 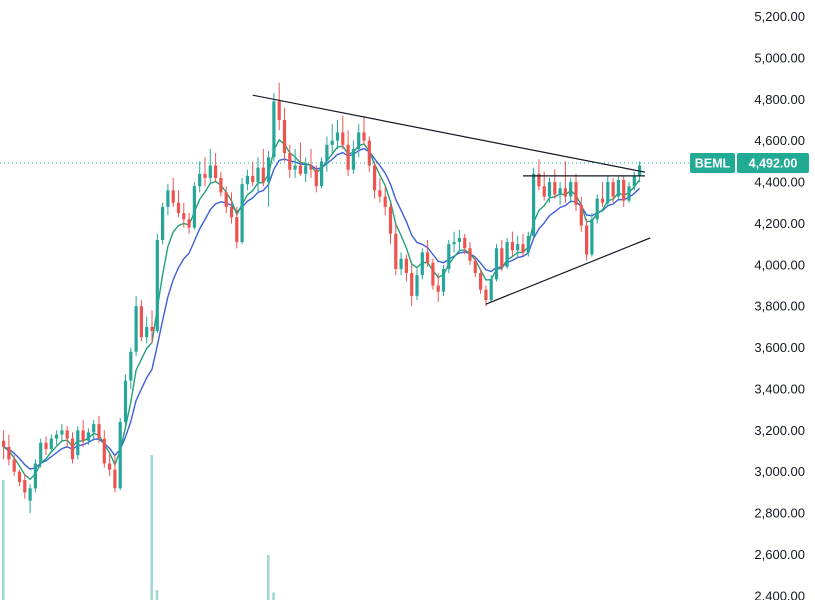 I want to click on y-tick-label: 4,800.00, so click(x=779, y=99).